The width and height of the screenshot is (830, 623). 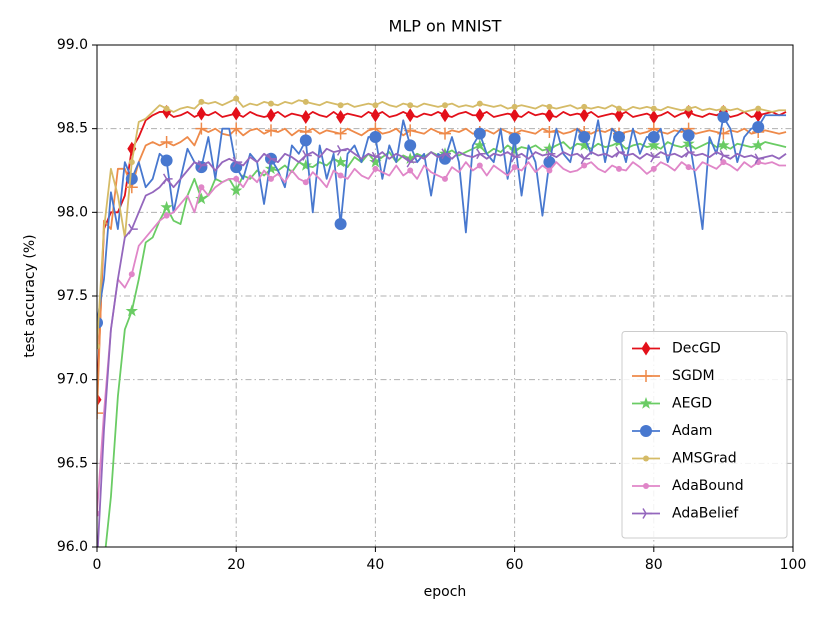 What do you see at coordinates (72, 129) in the screenshot?
I see `y-tick-label: 98.5` at bounding box center [72, 129].